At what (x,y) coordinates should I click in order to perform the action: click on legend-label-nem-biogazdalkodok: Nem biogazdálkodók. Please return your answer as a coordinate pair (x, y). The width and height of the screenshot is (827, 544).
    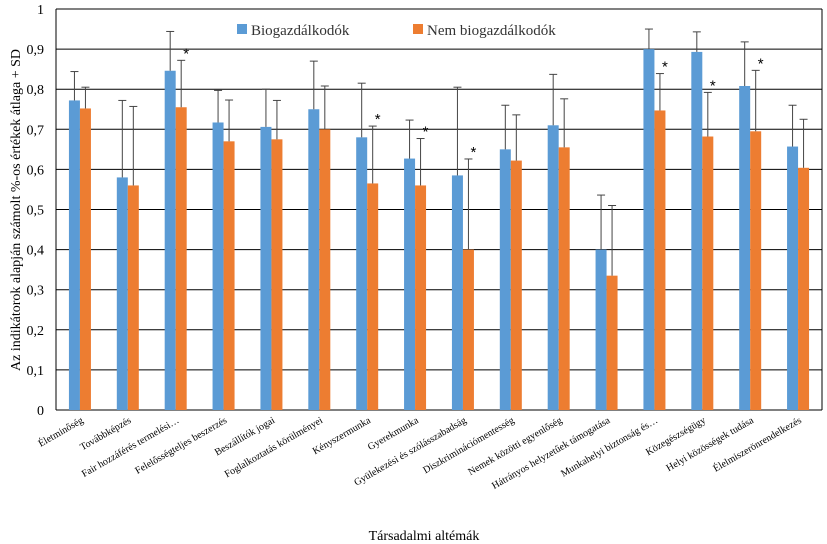
    Looking at the image, I should click on (491, 31).